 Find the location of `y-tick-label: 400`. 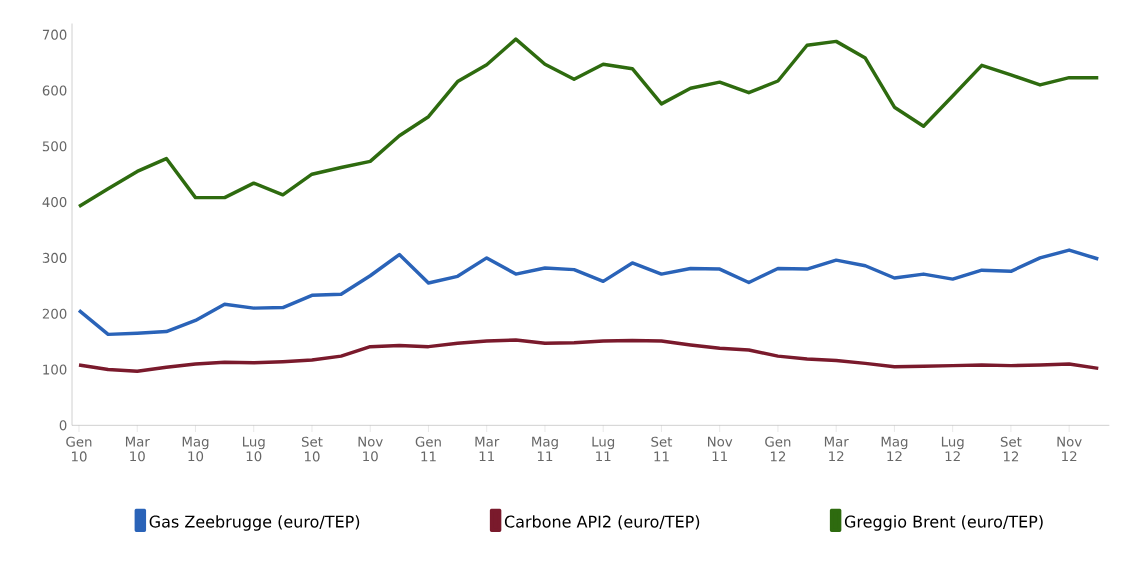

y-tick-label: 400 is located at coordinates (54, 202).